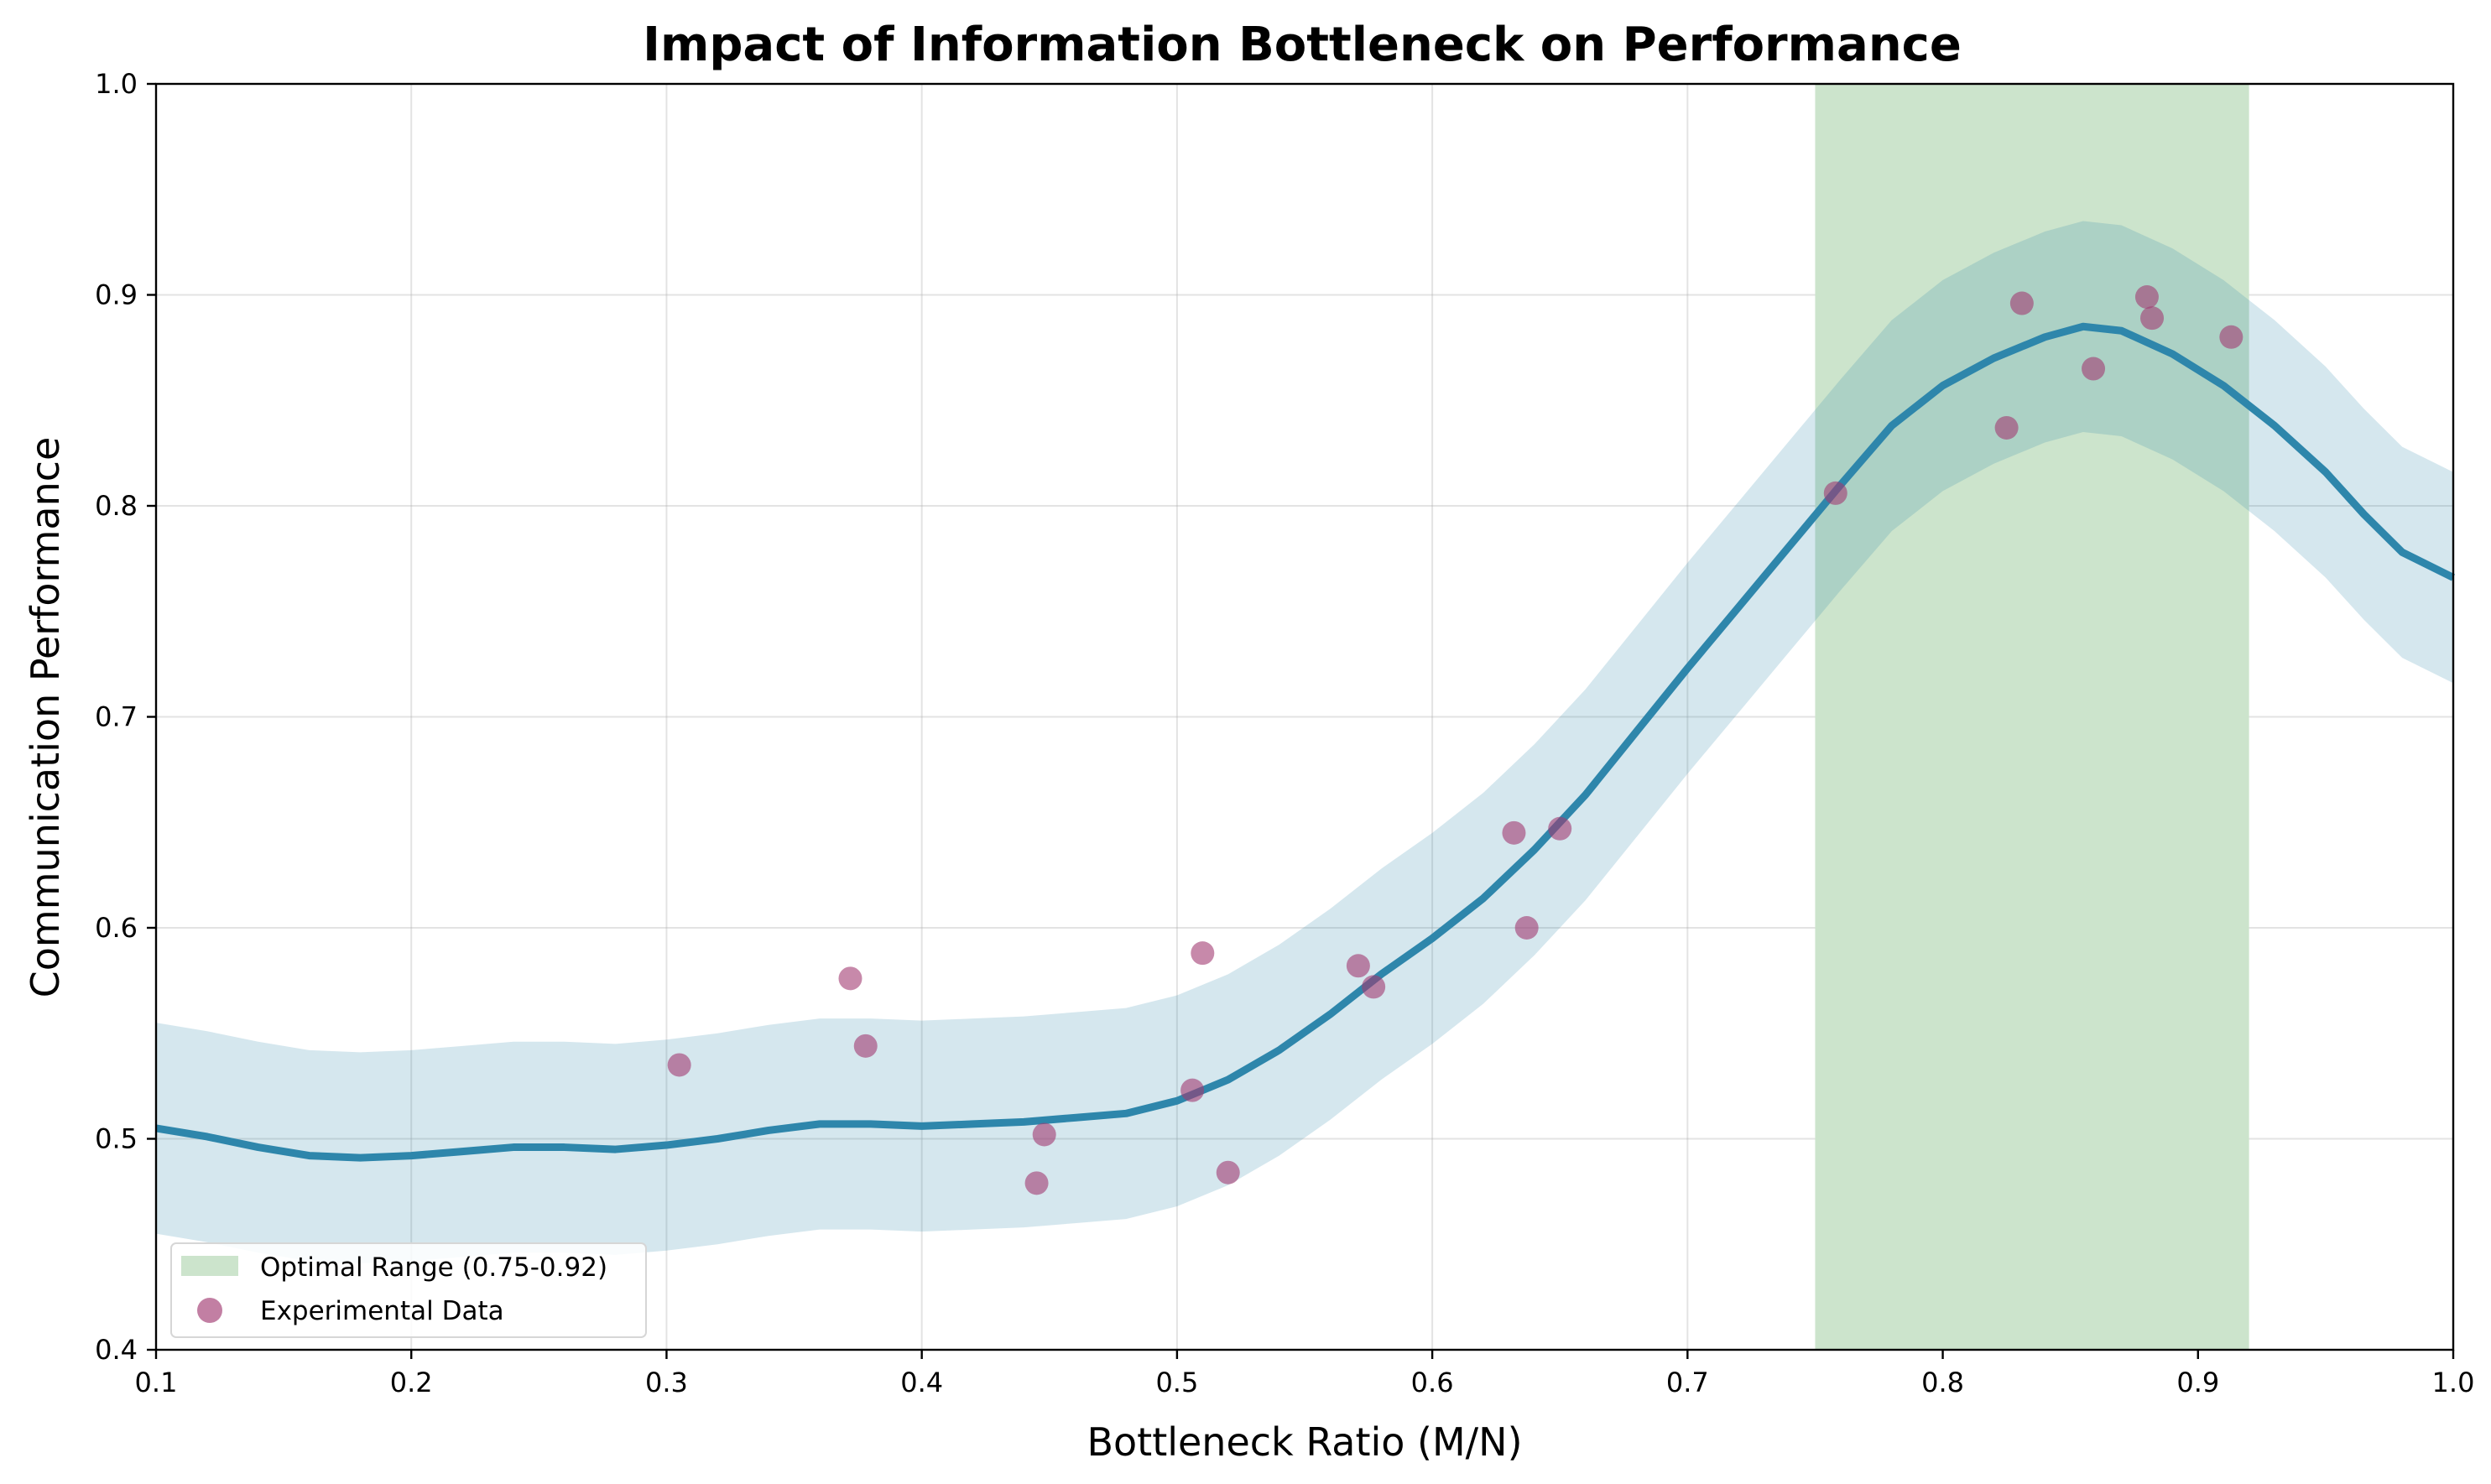 The image size is (2491, 1484). I want to click on legend-experimental-data-label: Experimental Data, so click(382, 1311).